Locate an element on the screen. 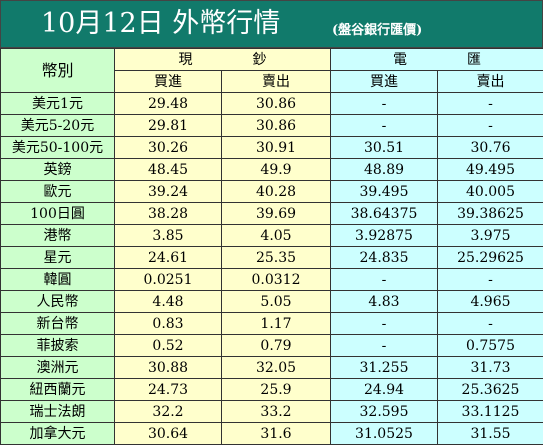  wire-sell-value: 0.7575 is located at coordinates (490, 346).